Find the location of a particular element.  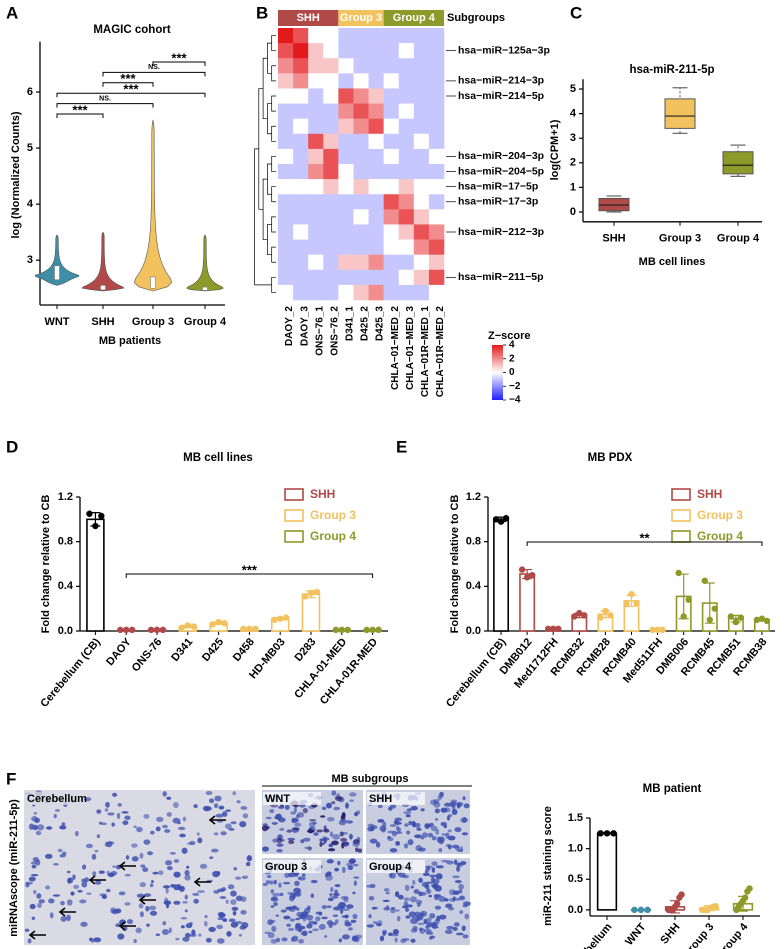

column-label: CHLA−01−MED_2 is located at coordinates (395, 348).